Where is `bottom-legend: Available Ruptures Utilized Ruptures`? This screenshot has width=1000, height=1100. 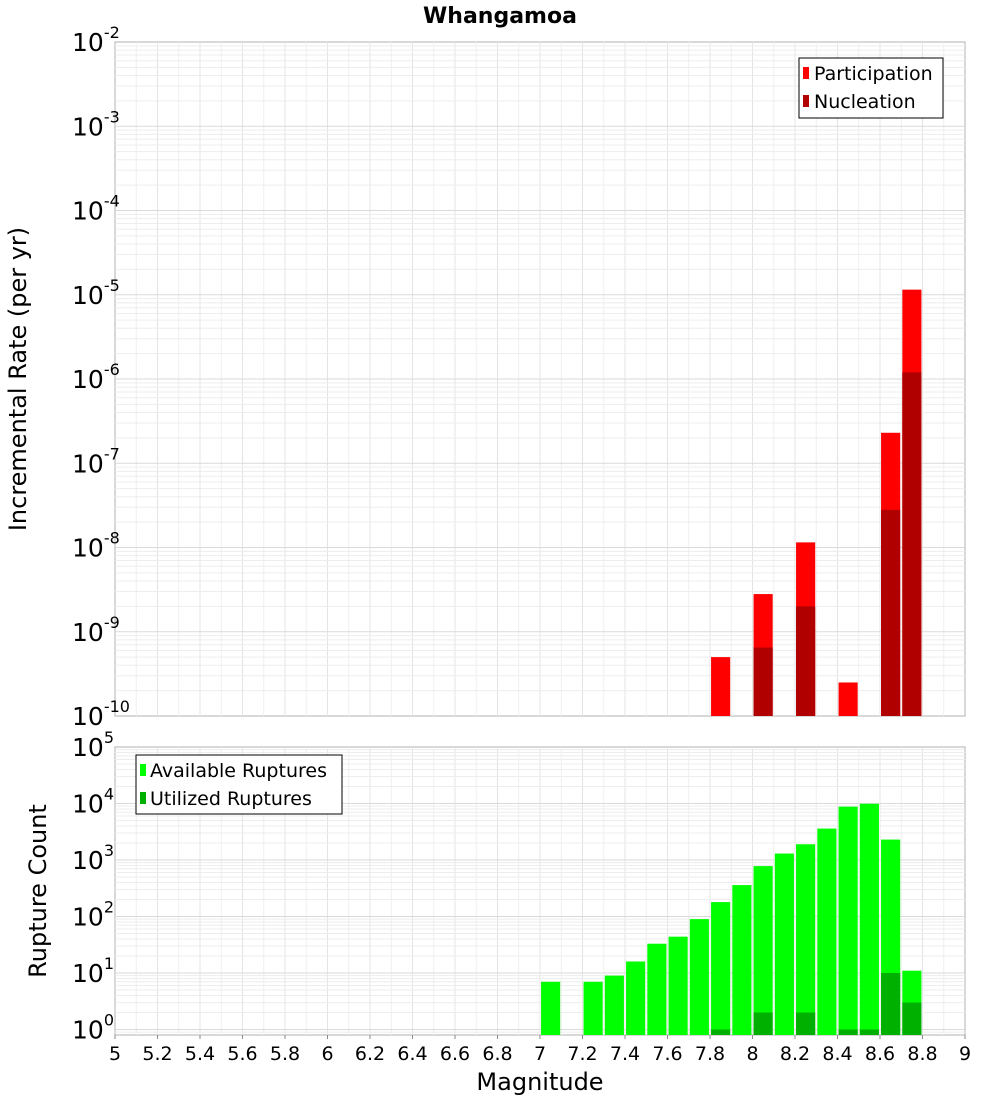 bottom-legend: Available Ruptures Utilized Ruptures is located at coordinates (239, 784).